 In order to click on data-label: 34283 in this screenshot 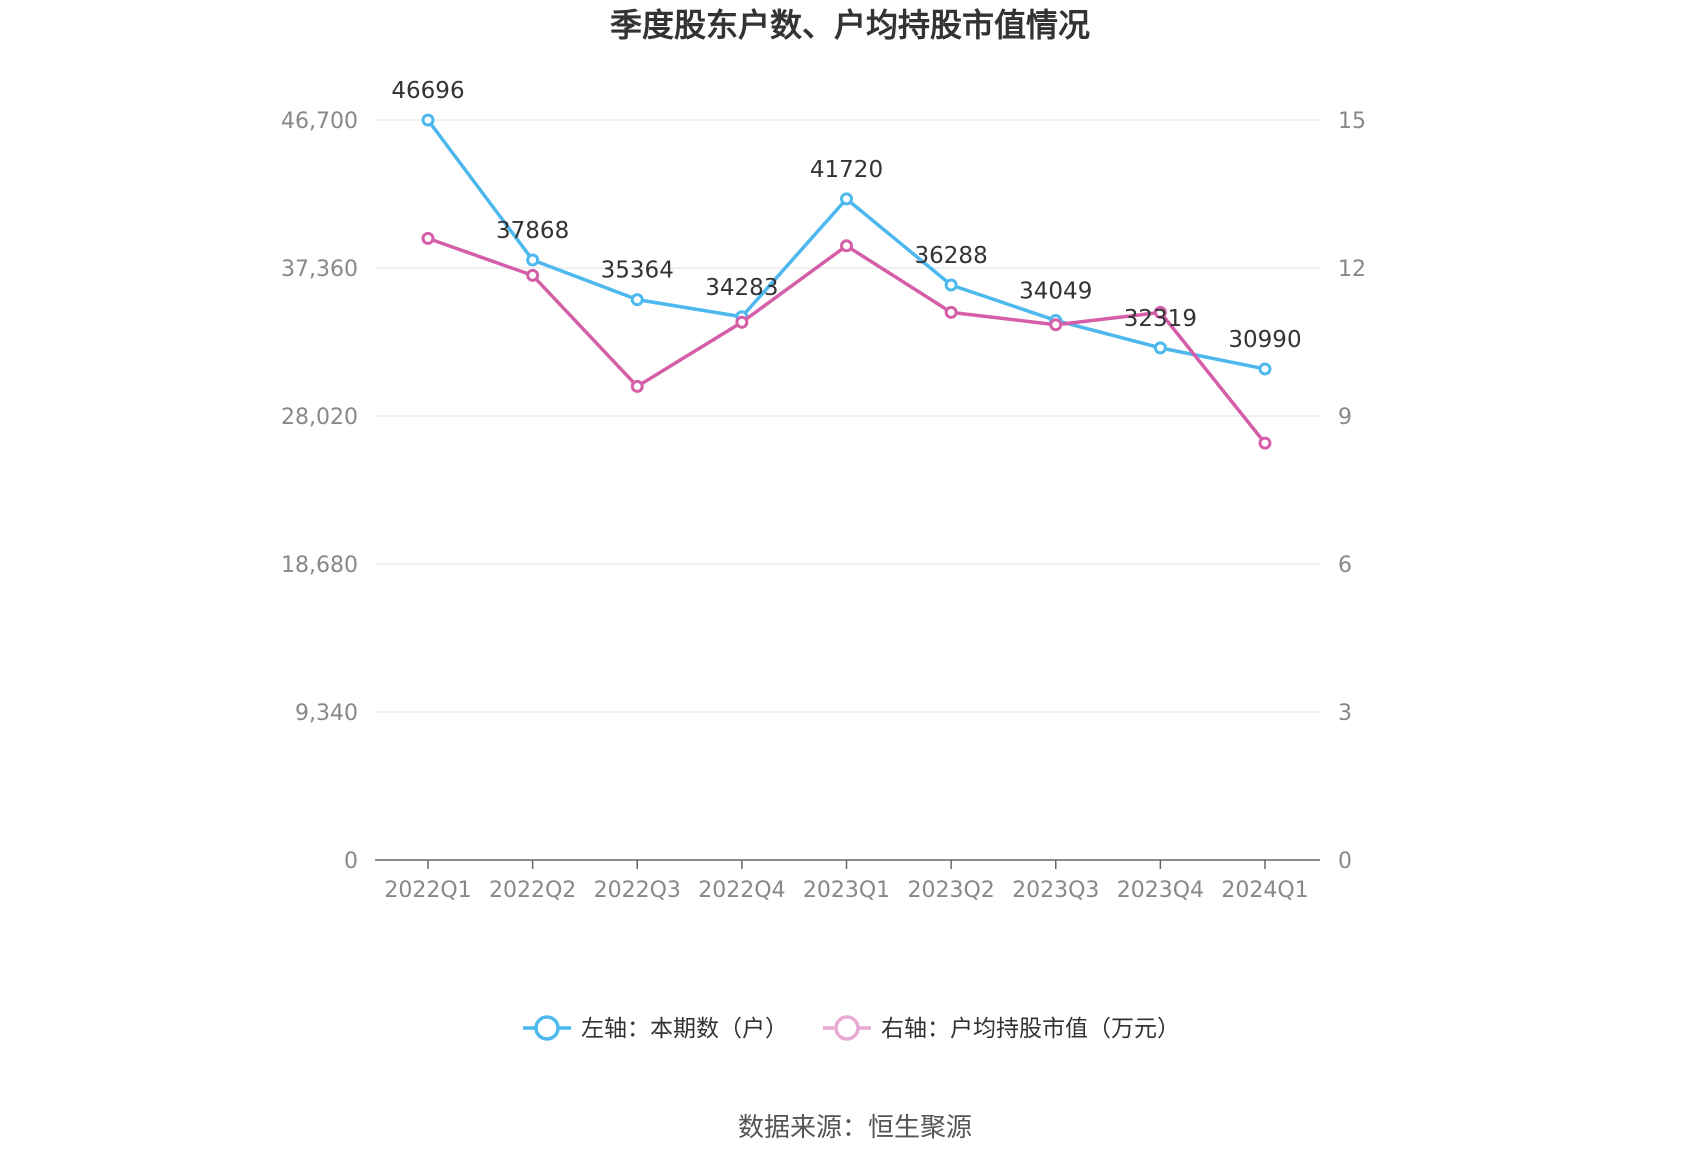, I will do `click(741, 288)`.